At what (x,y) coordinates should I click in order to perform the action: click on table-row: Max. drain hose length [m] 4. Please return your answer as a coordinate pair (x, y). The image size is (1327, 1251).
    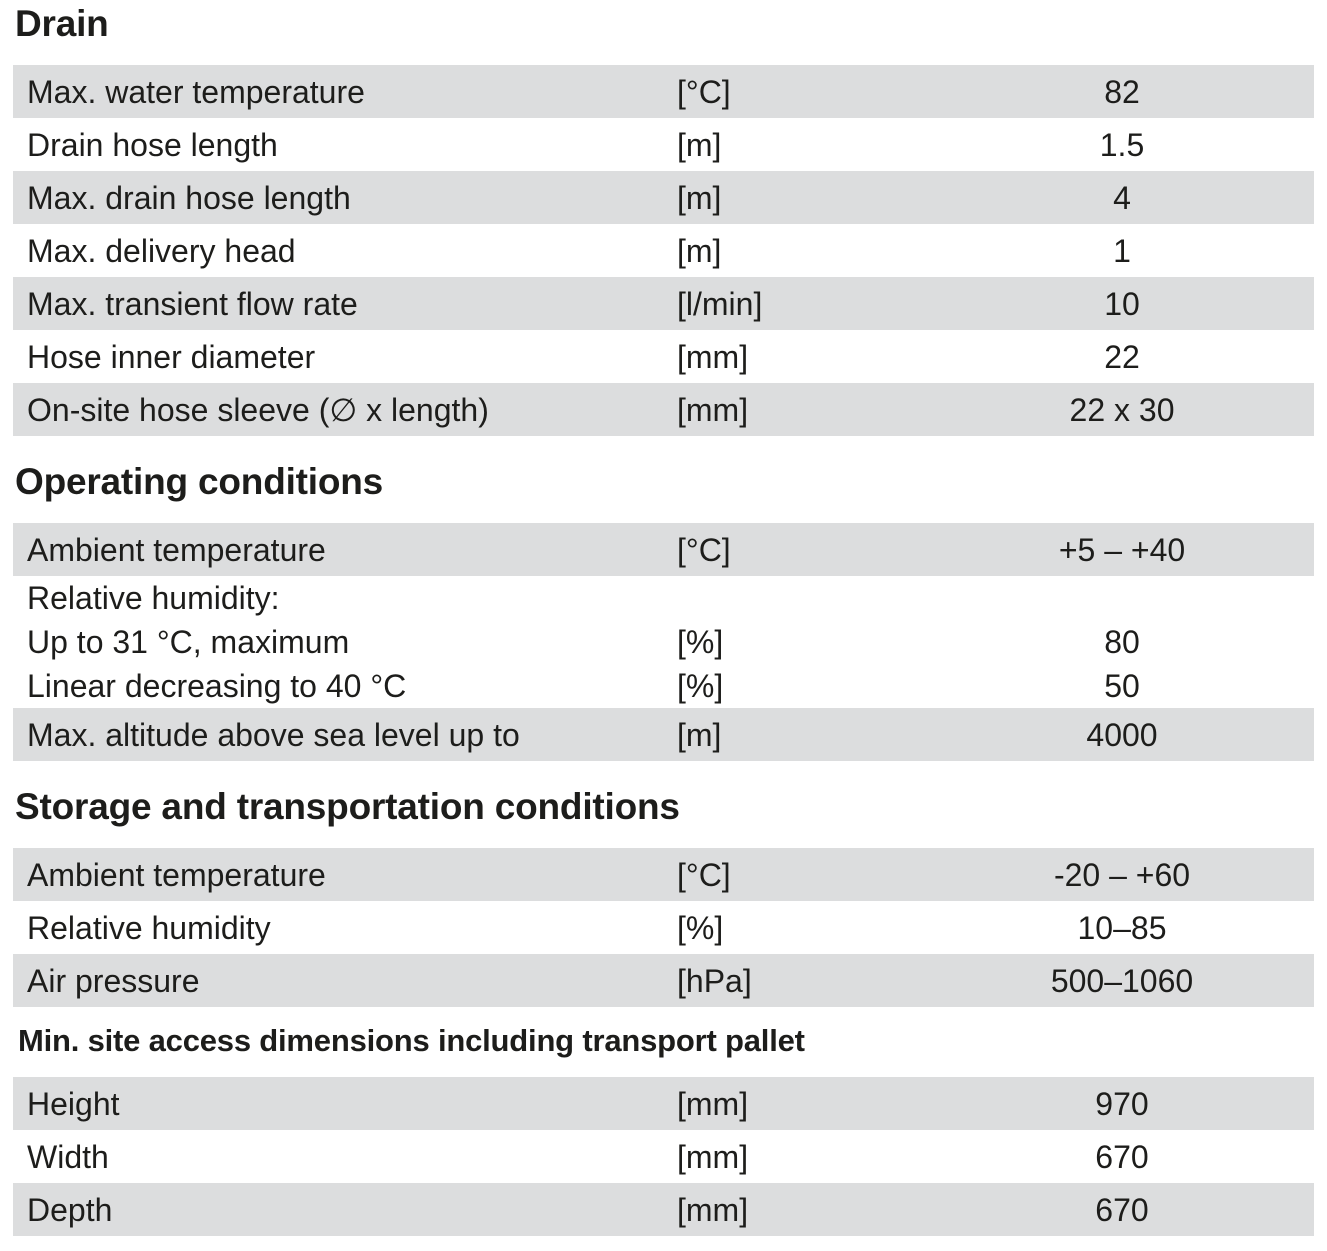
    Looking at the image, I should click on (663, 197).